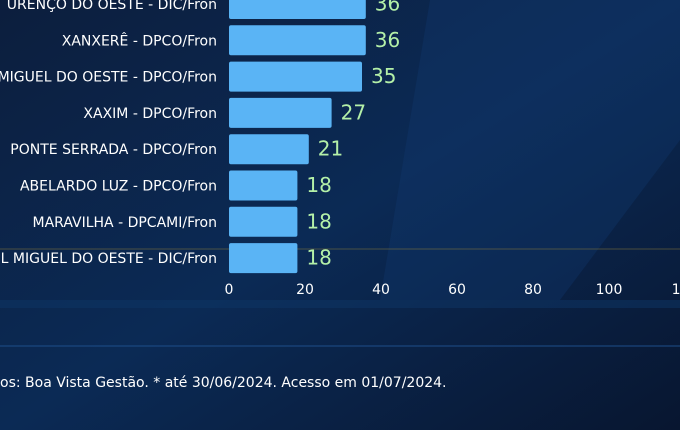  What do you see at coordinates (139, 40) in the screenshot?
I see `y-tick-label: XANXERÊ - DPCO/Fron` at bounding box center [139, 40].